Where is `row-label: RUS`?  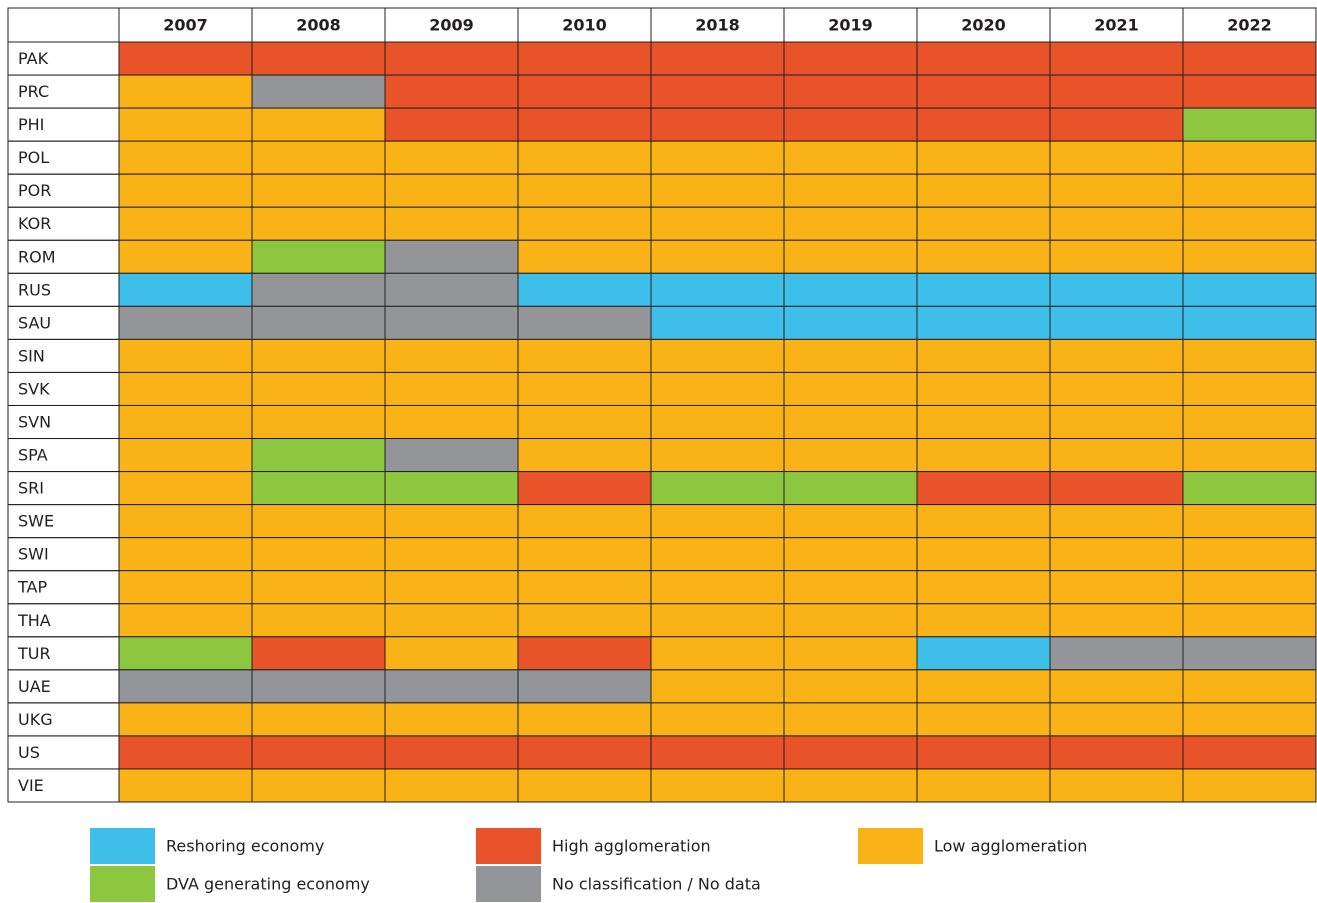
row-label: RUS is located at coordinates (34, 289).